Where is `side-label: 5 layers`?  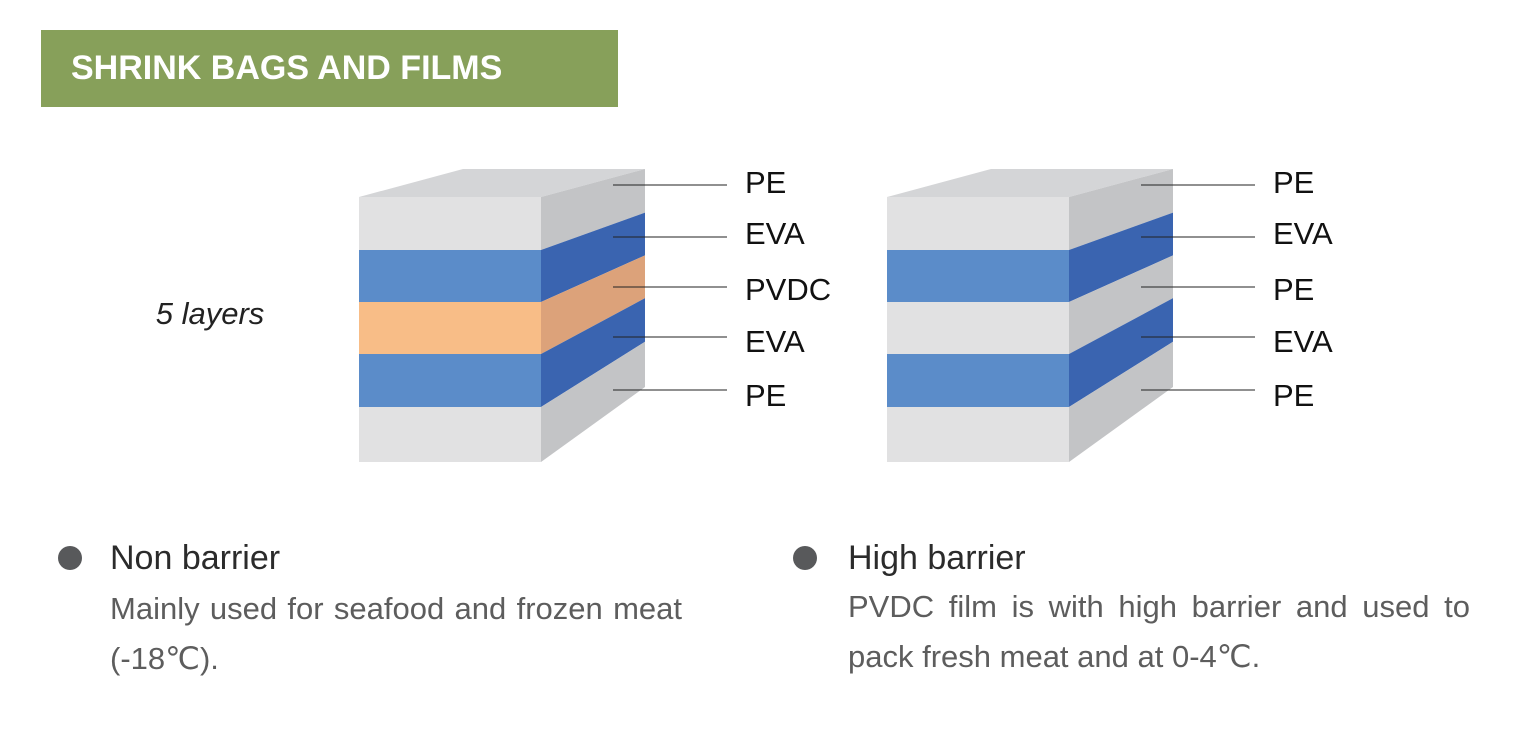 side-label: 5 layers is located at coordinates (210, 313).